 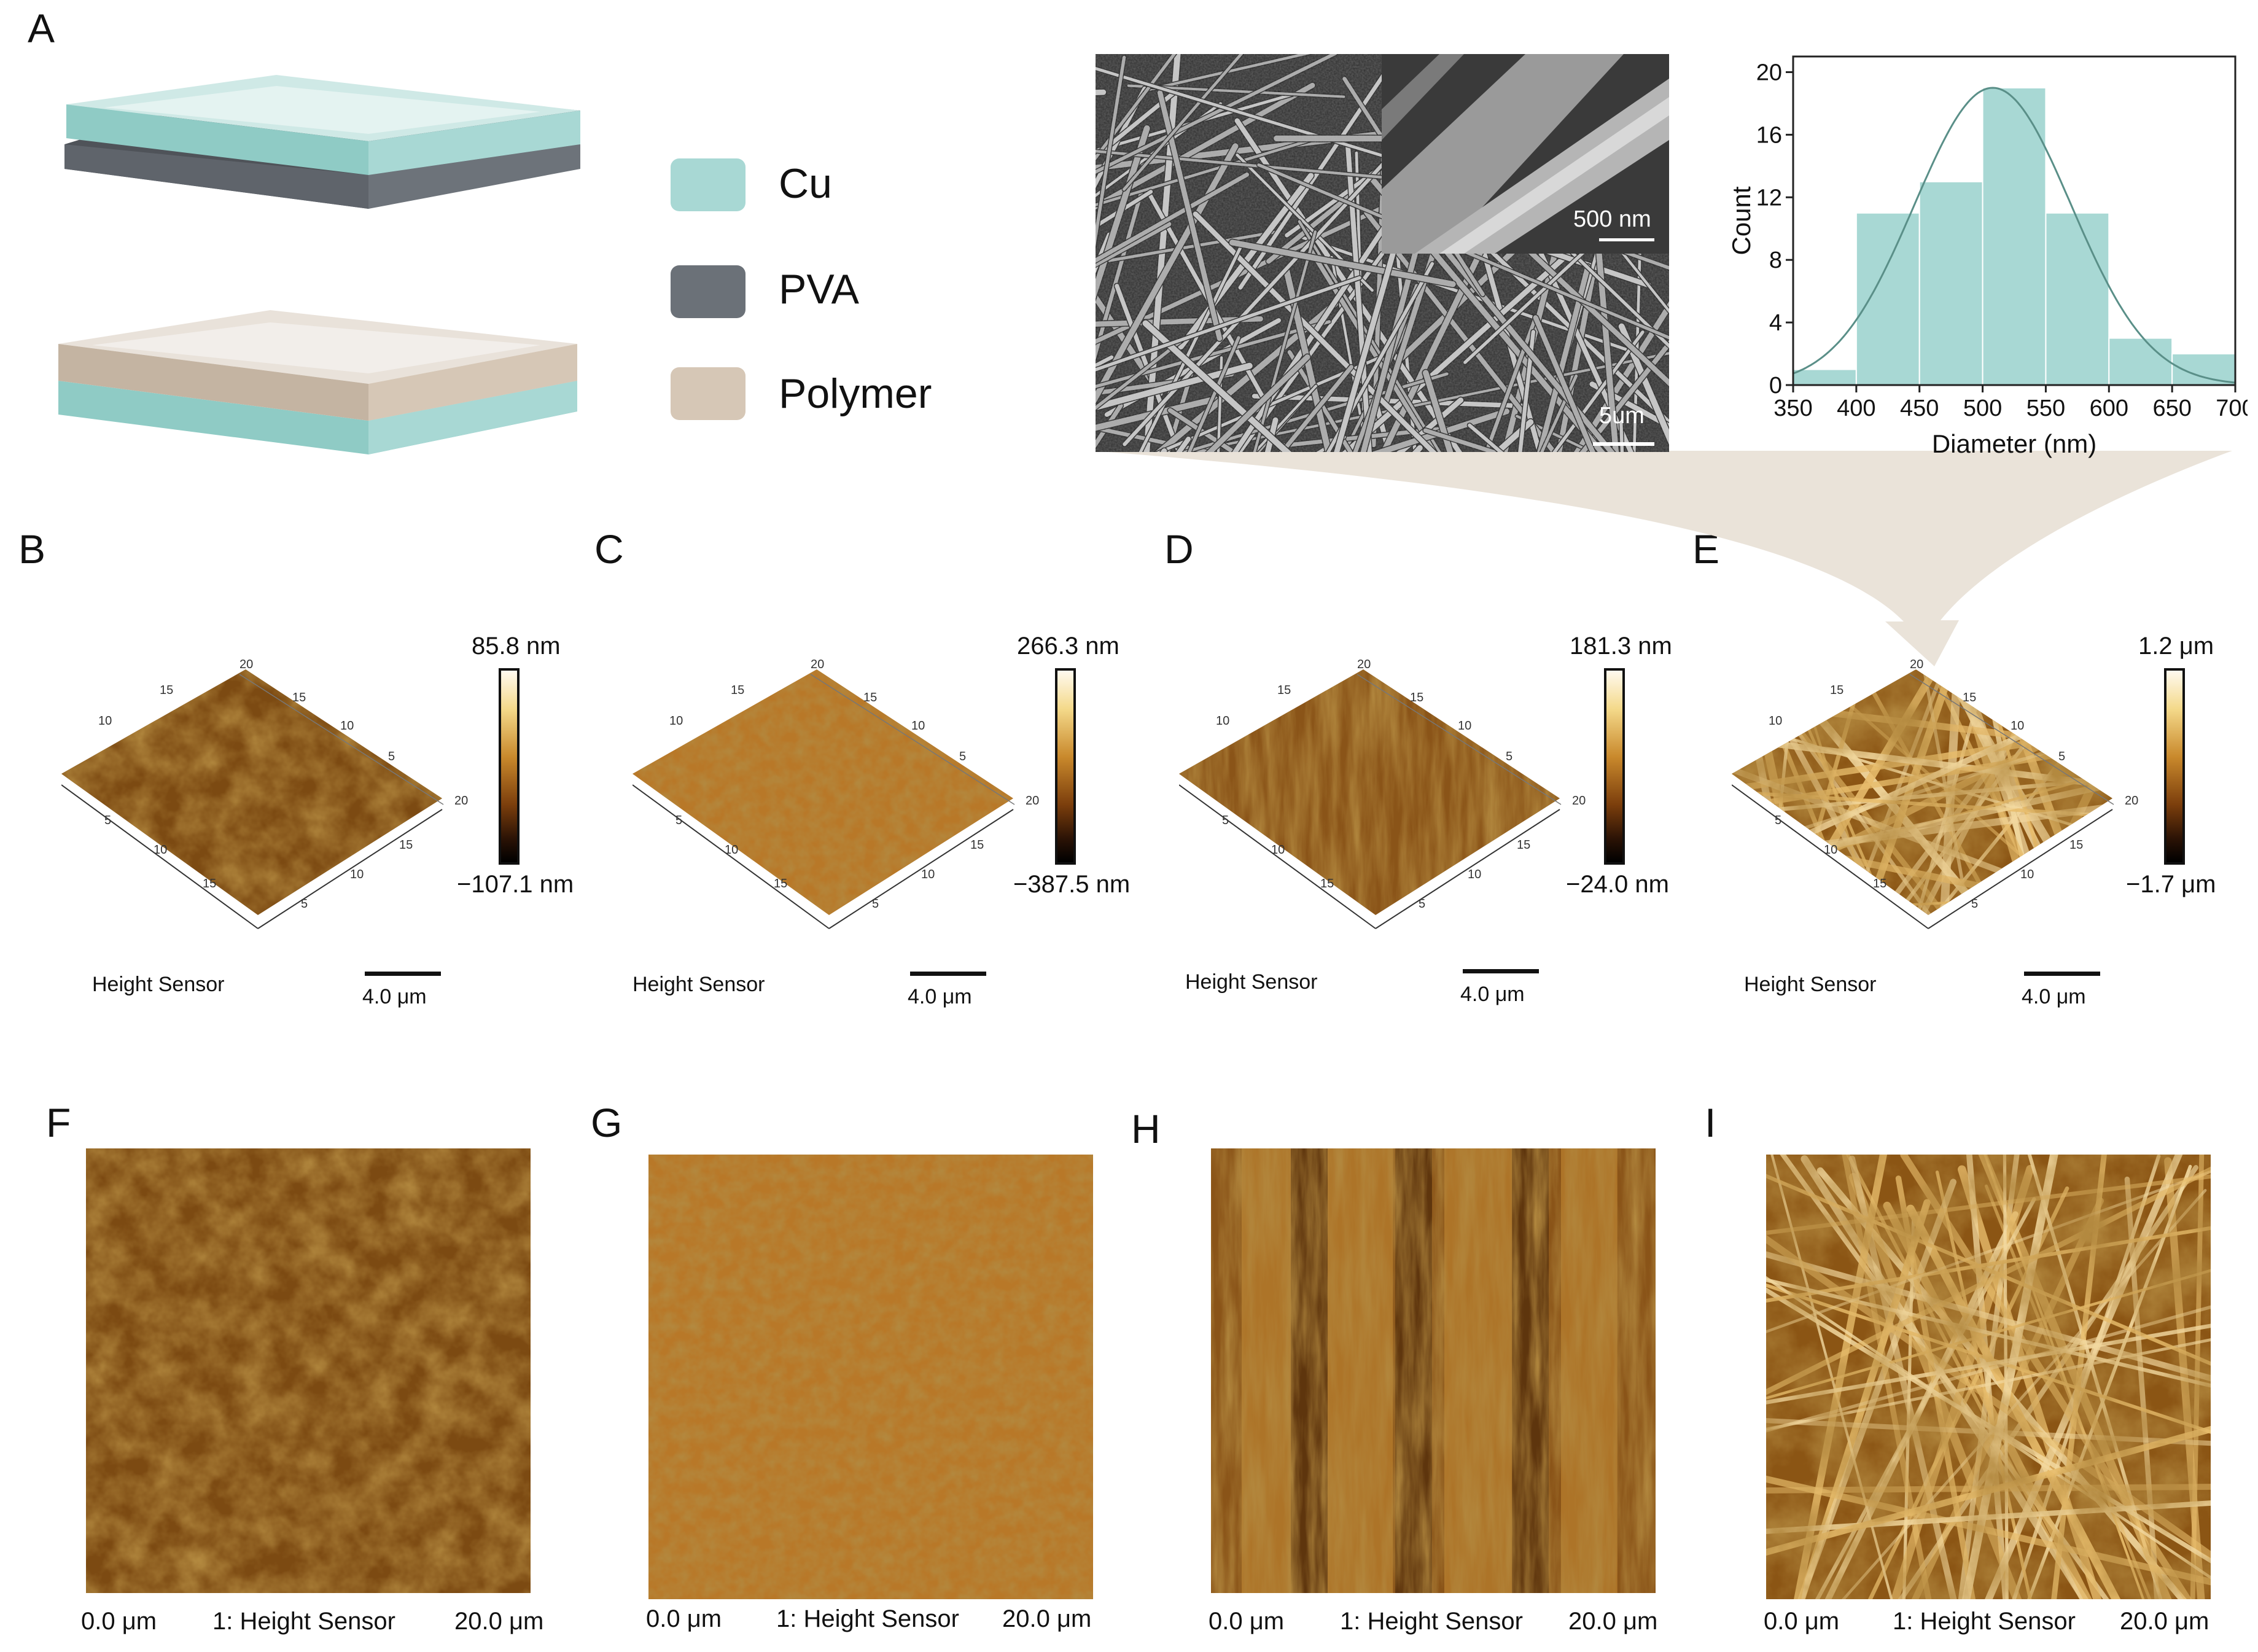 I want to click on scale-bar-b, so click(x=403, y=974).